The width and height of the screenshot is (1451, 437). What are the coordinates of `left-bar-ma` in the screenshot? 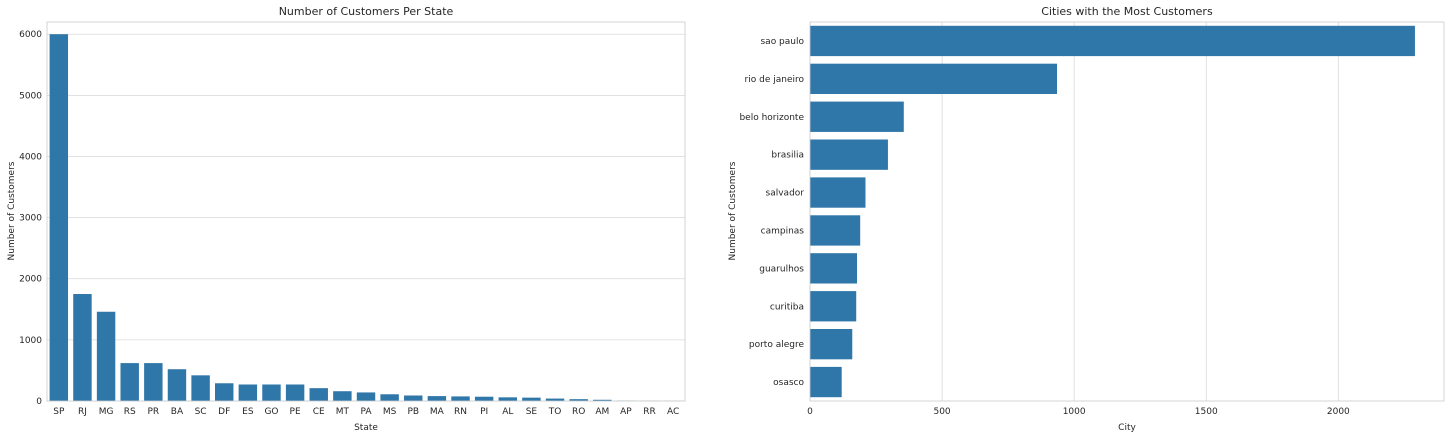 It's located at (437, 398).